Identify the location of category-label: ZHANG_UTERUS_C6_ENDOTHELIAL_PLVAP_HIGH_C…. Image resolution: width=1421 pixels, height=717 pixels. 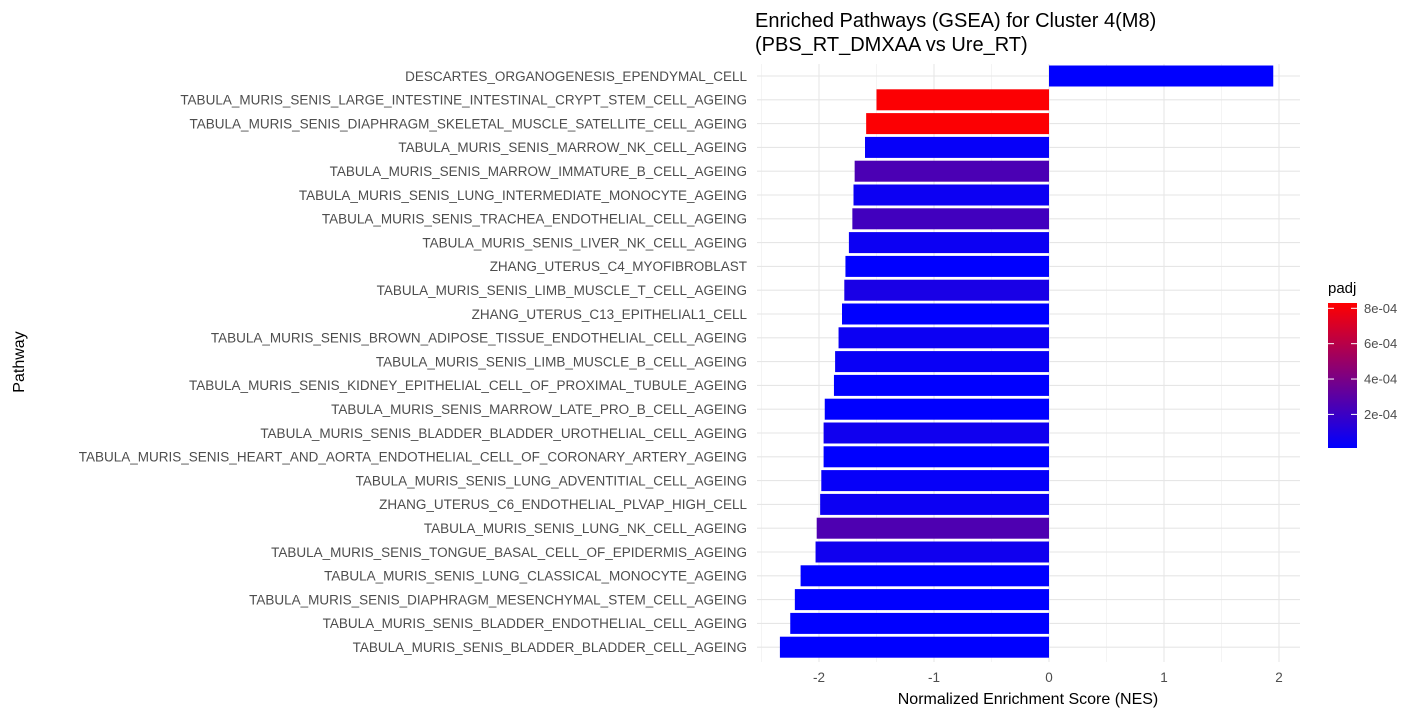
(563, 504).